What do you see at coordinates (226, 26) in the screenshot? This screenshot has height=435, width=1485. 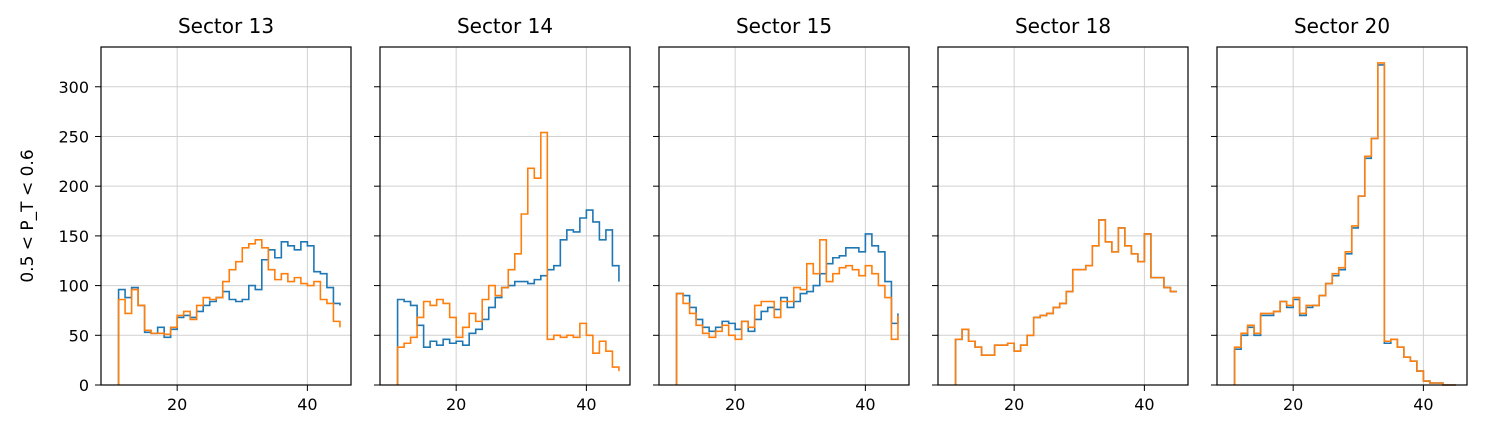 I see `subplot-title: Sector 13` at bounding box center [226, 26].